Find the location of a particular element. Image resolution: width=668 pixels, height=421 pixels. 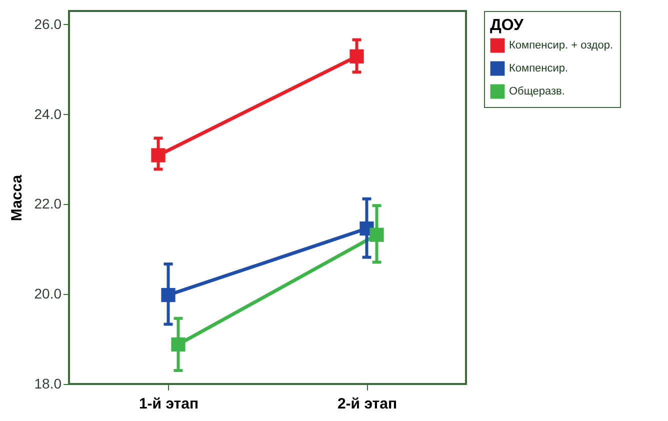

legend-label: Общеразв. is located at coordinates (537, 92).